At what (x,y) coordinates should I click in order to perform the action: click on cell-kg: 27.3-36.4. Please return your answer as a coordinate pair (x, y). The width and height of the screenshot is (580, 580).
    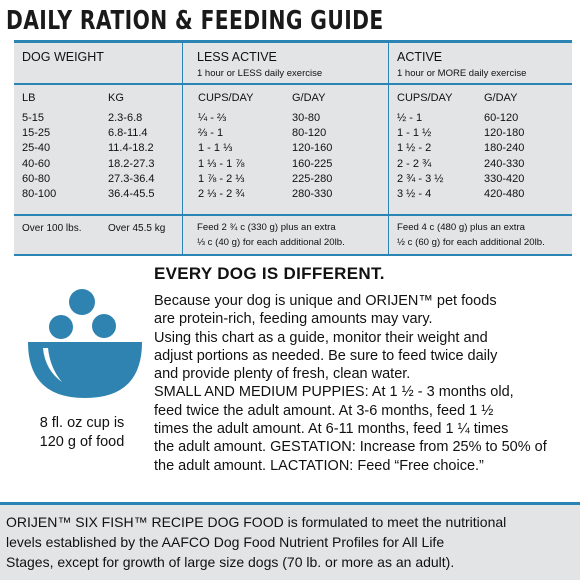
    Looking at the image, I should click on (131, 178).